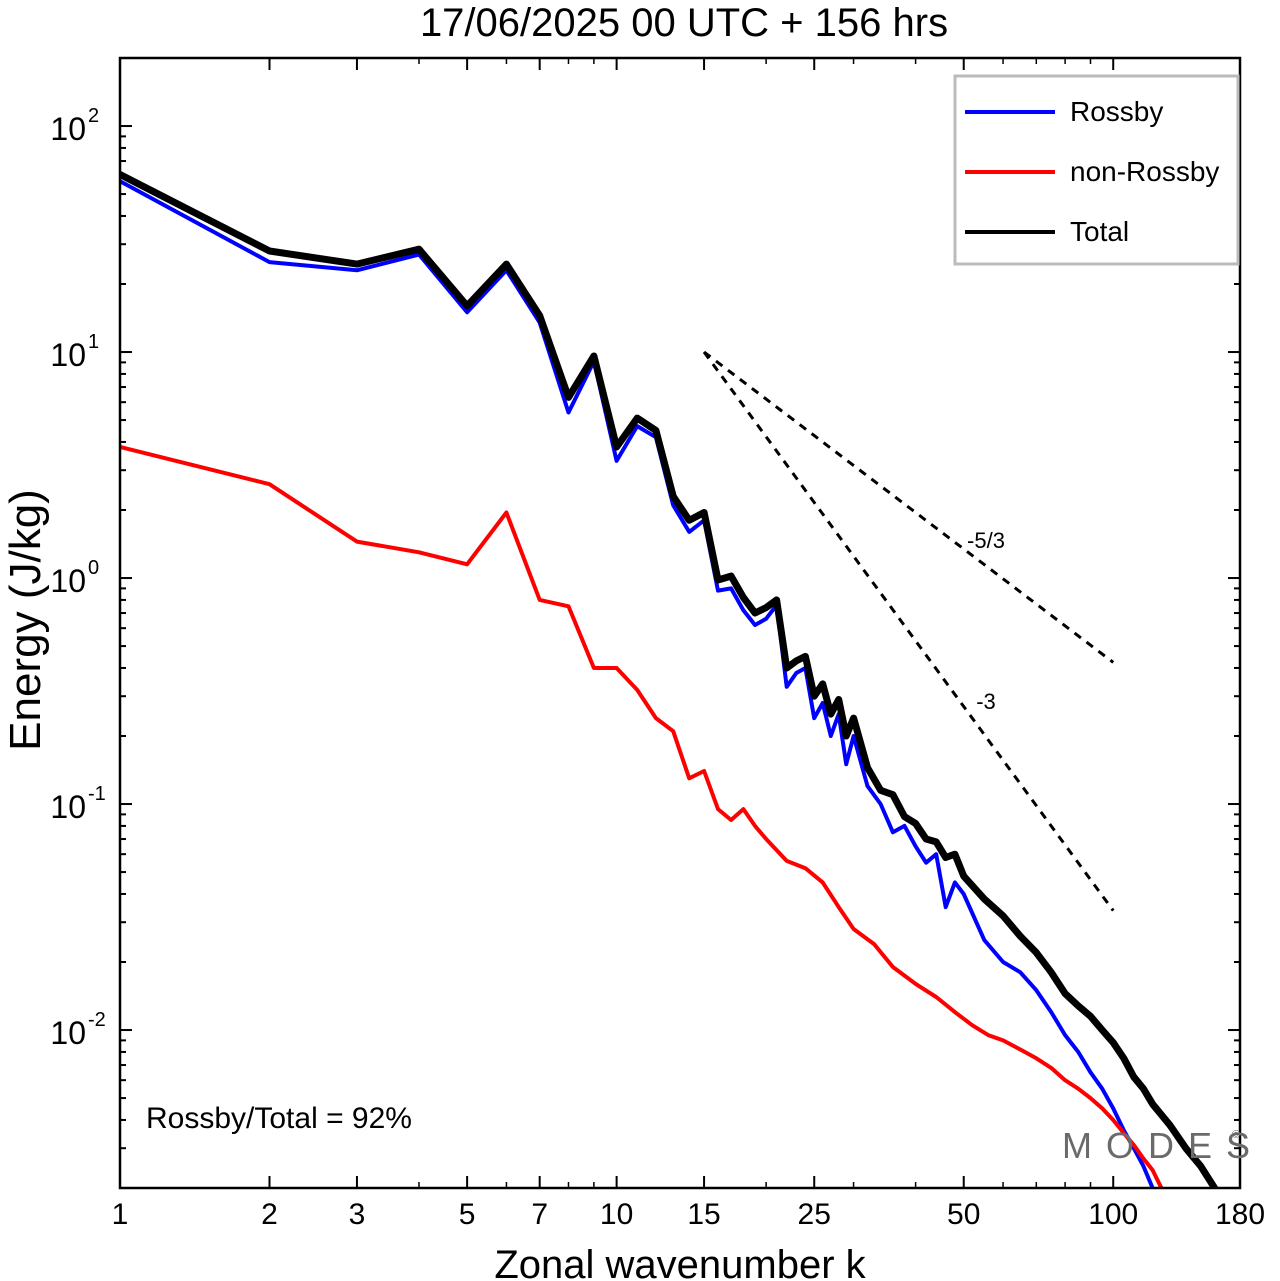 The height and width of the screenshot is (1281, 1280). I want to click on y-tick-label-exponent: -1, so click(97, 794).